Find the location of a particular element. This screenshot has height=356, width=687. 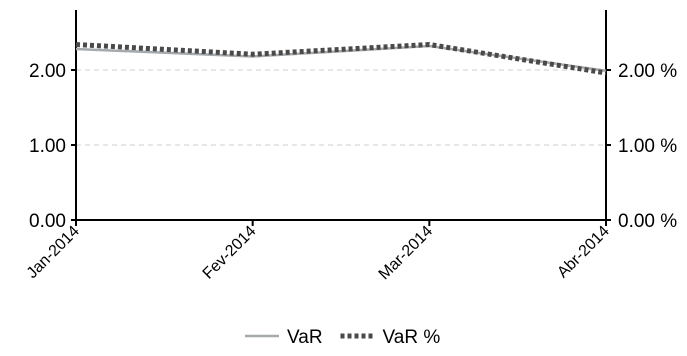

y-left-tick-label: 2.00 is located at coordinates (47, 71).